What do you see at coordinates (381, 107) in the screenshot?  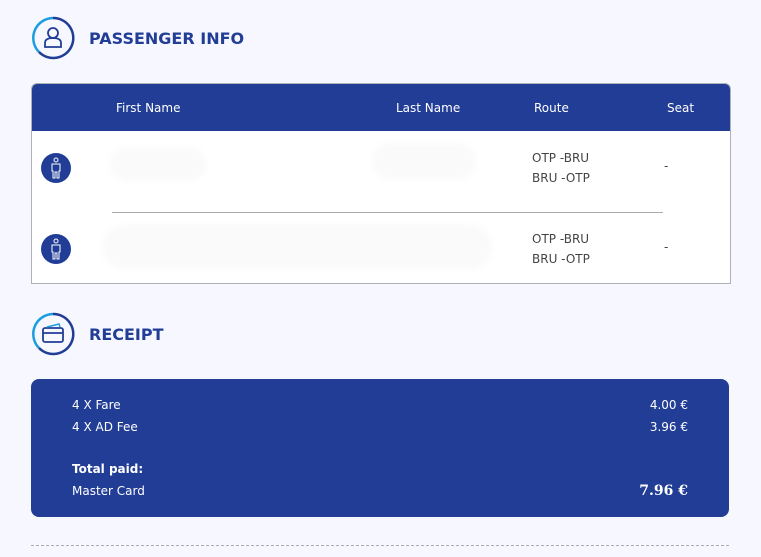 I see `table-header: First Name Last Name Route Seat` at bounding box center [381, 107].